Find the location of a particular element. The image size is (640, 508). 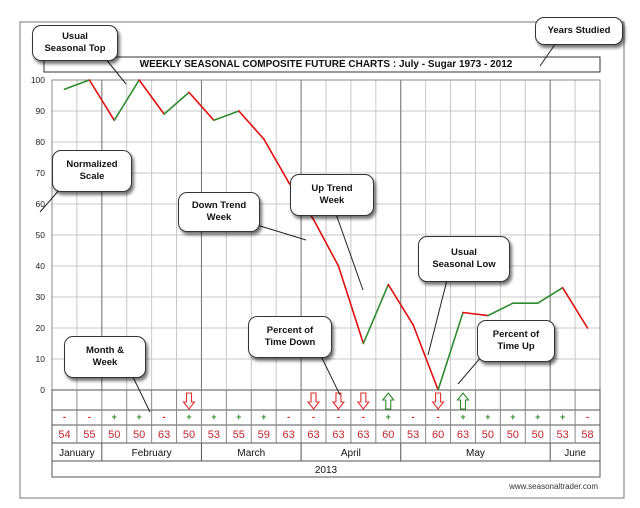

y-tick-label: 60 is located at coordinates (41, 204).